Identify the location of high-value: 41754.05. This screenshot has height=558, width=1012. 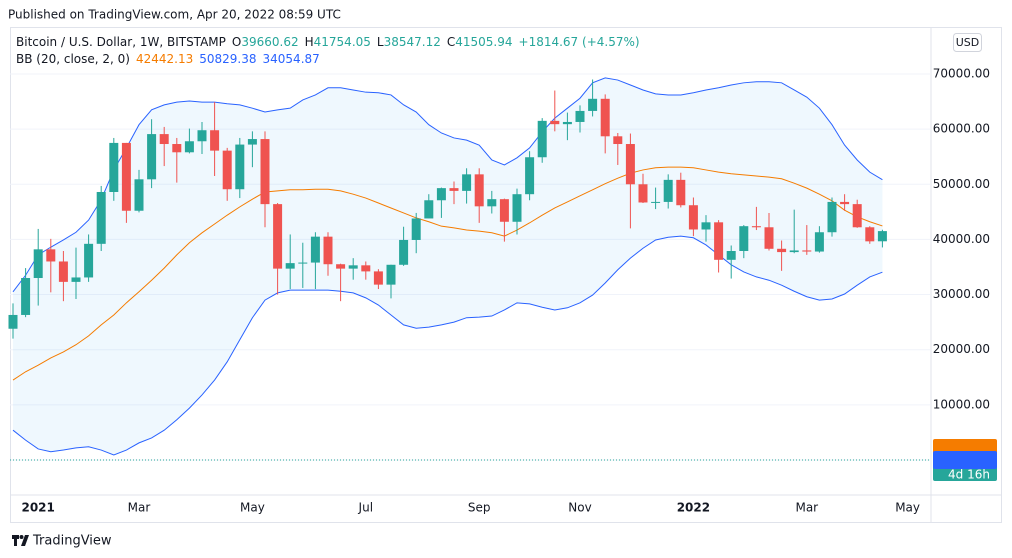
(342, 42).